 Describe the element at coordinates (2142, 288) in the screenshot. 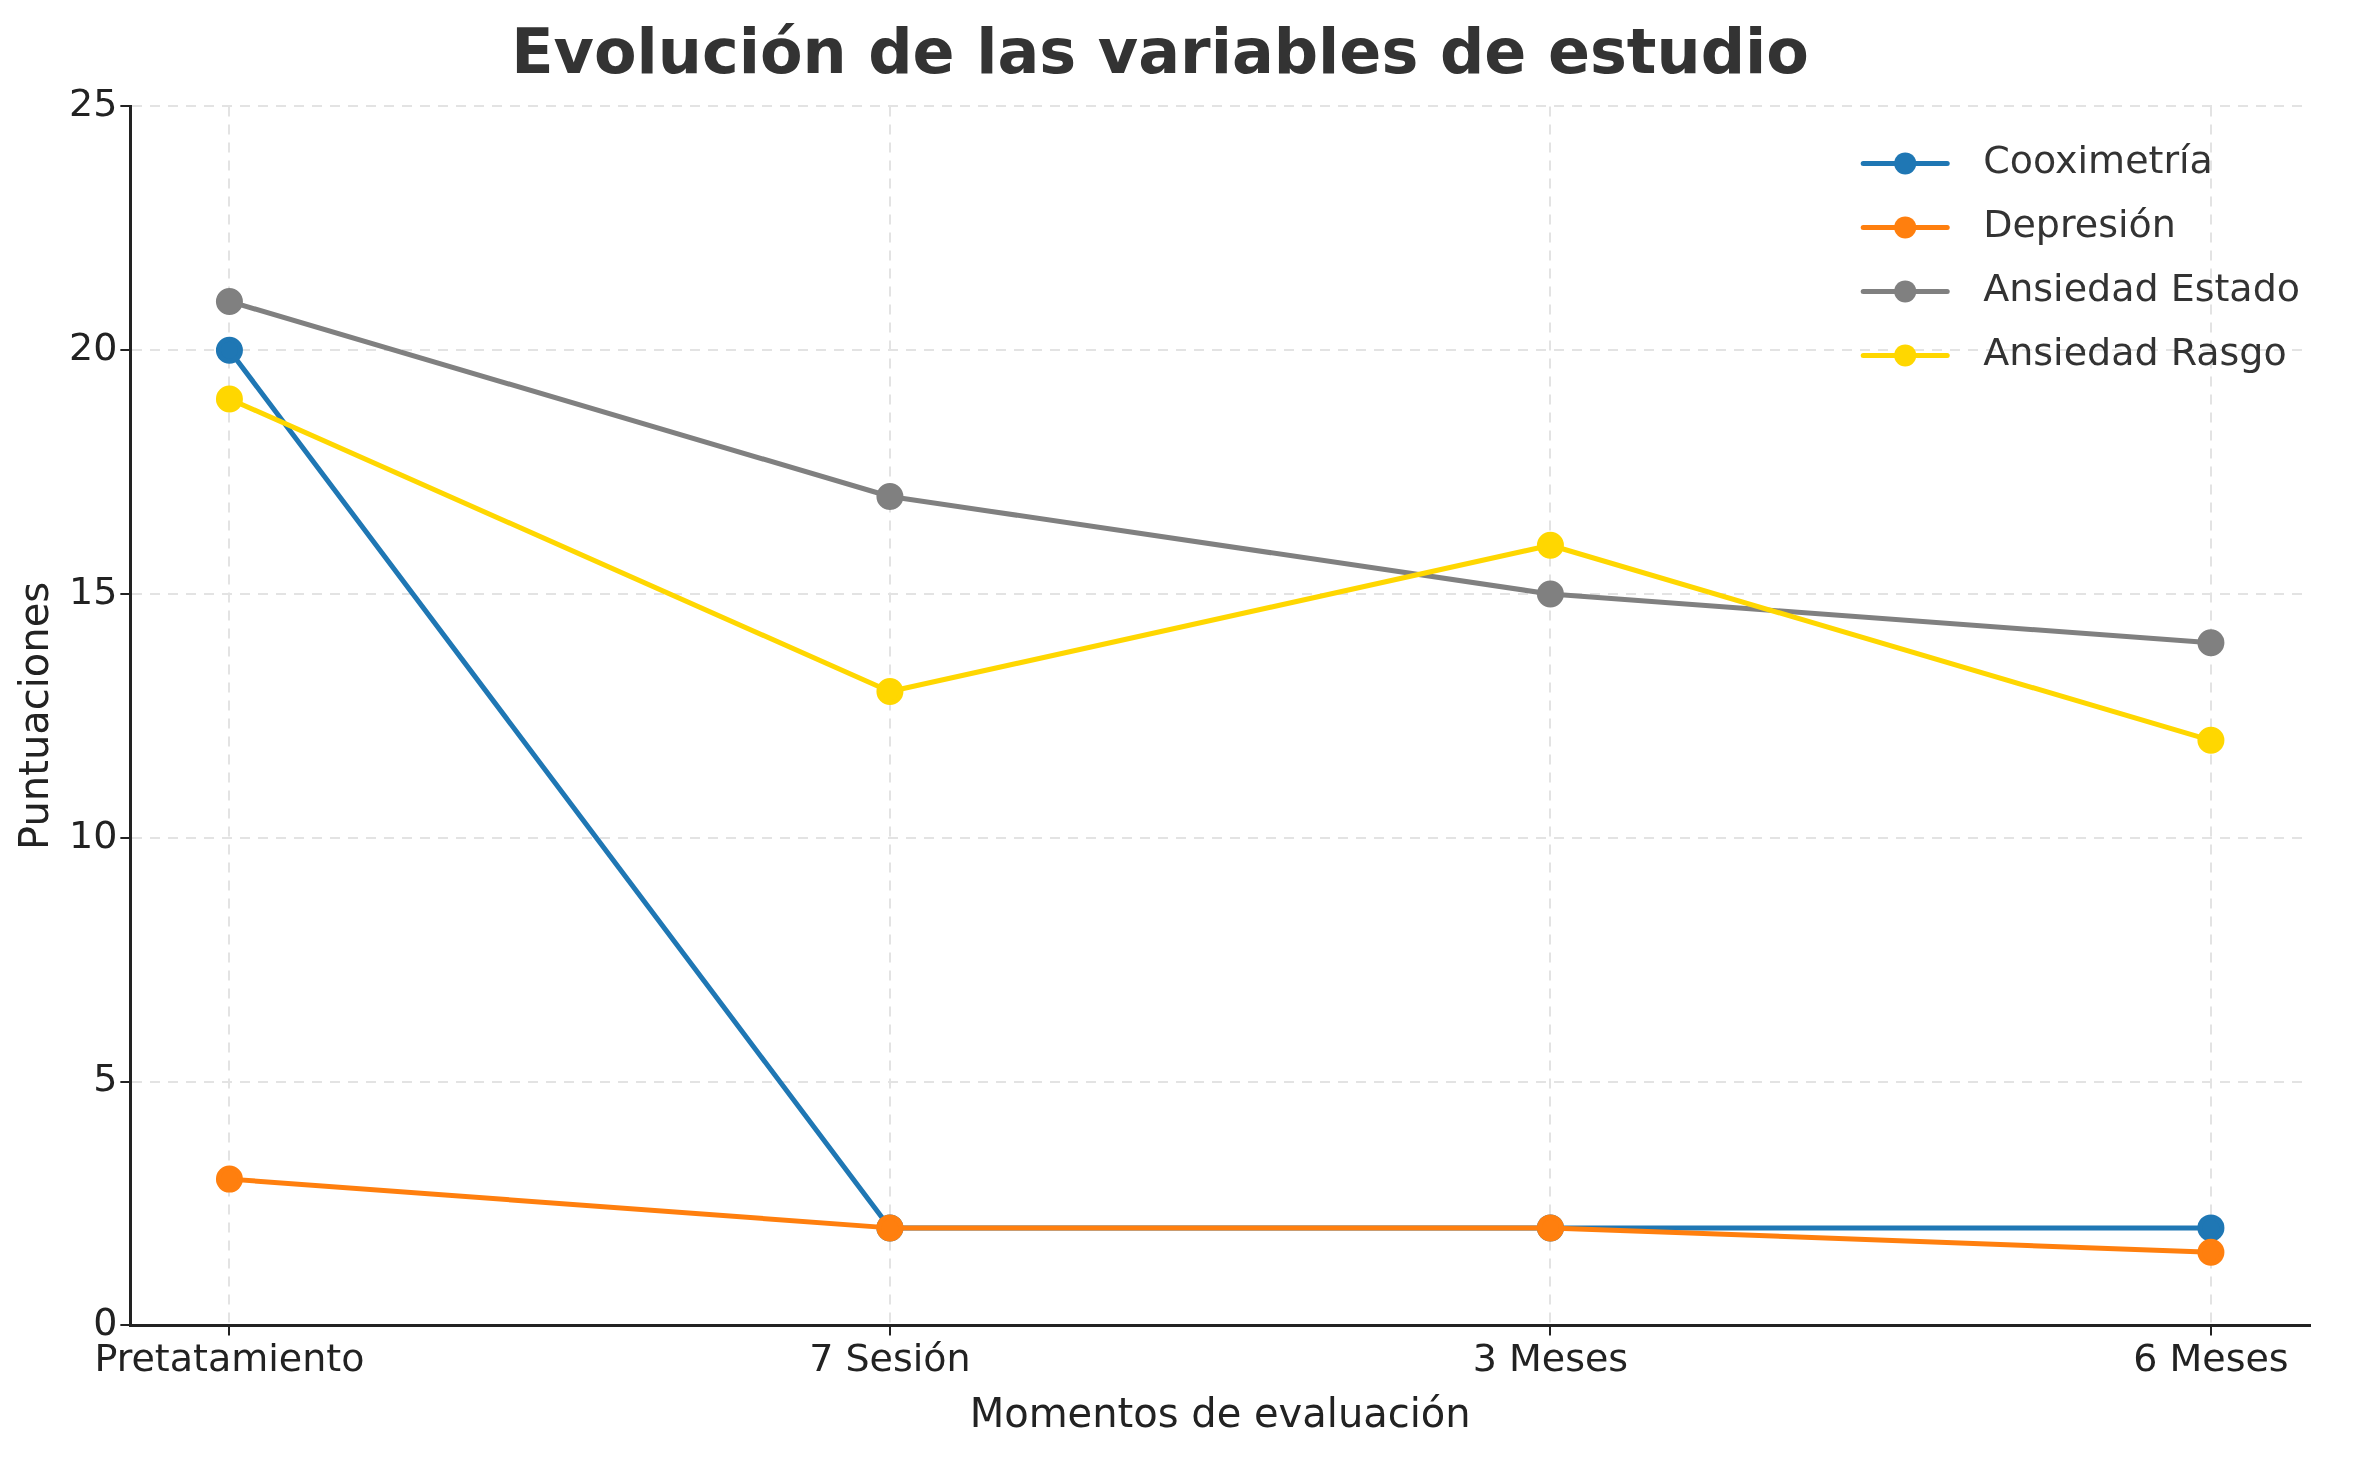

I see `legend-label: Ansiedad Estado` at that location.